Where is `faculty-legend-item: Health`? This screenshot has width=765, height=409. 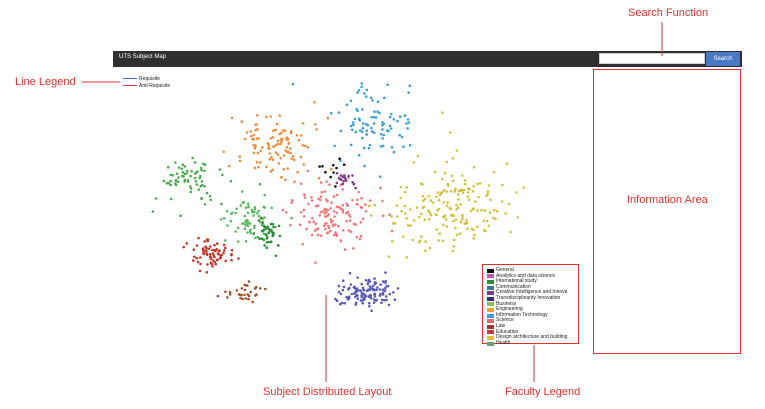
faculty-legend-item: Health is located at coordinates (530, 343).